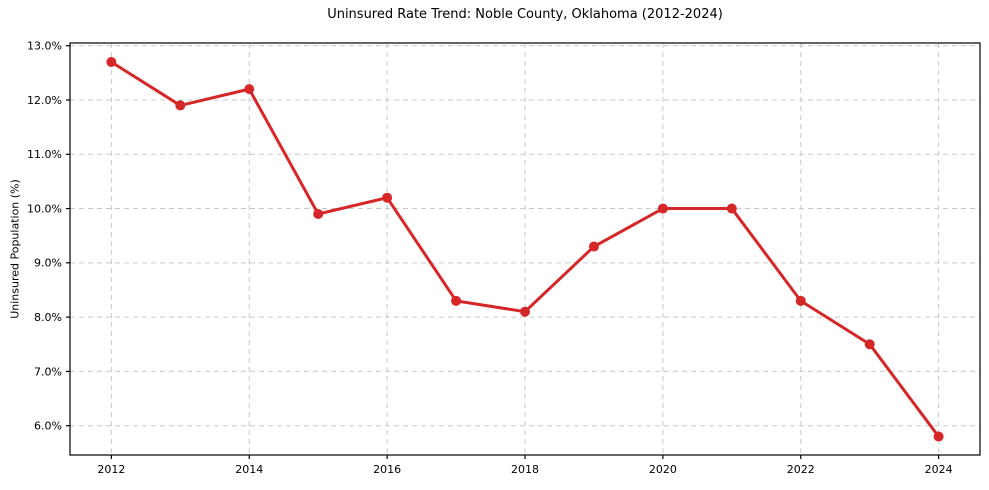 The image size is (989, 490). Describe the element at coordinates (801, 469) in the screenshot. I see `x-tick-label: 2022` at that location.